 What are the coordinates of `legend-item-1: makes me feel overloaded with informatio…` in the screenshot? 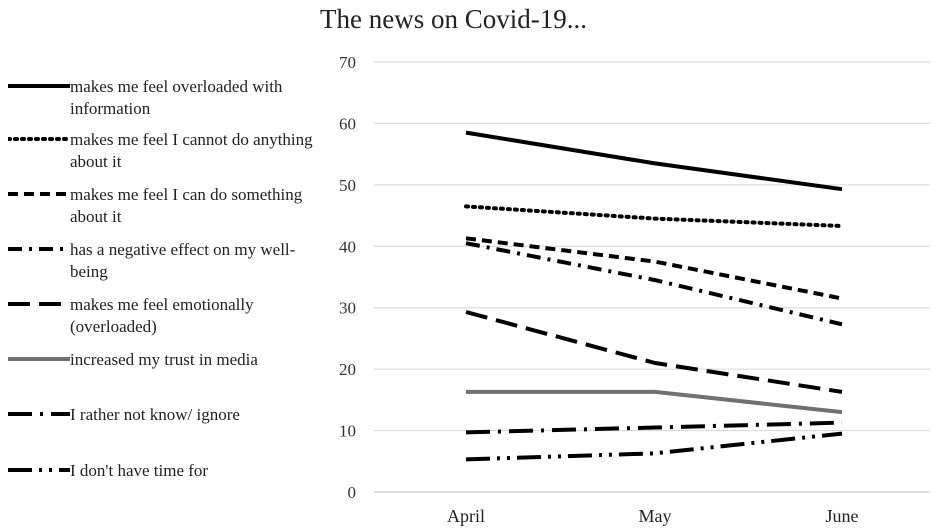 It's located at (167, 102).